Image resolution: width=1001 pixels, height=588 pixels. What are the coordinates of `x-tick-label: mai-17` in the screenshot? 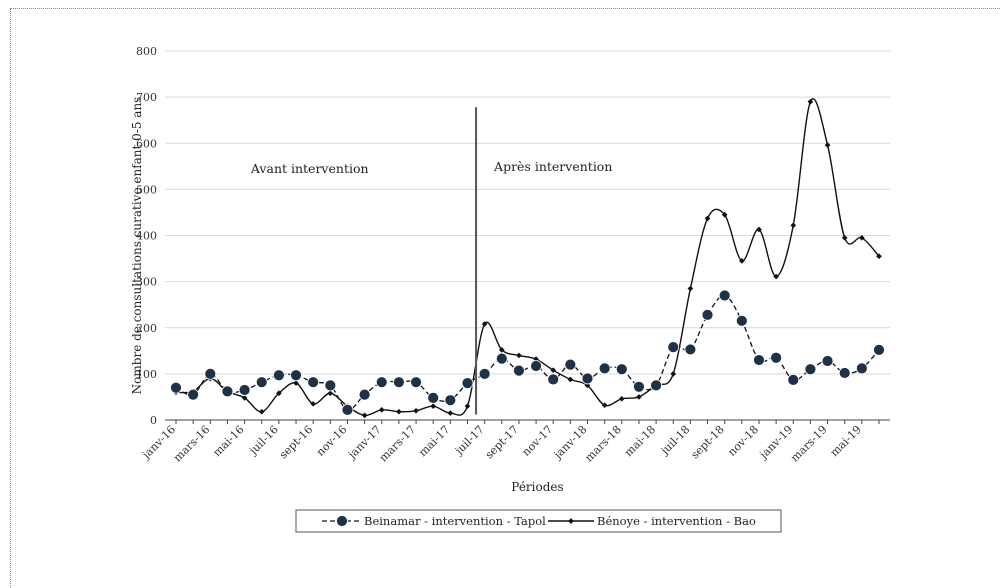 It's located at (434, 441).